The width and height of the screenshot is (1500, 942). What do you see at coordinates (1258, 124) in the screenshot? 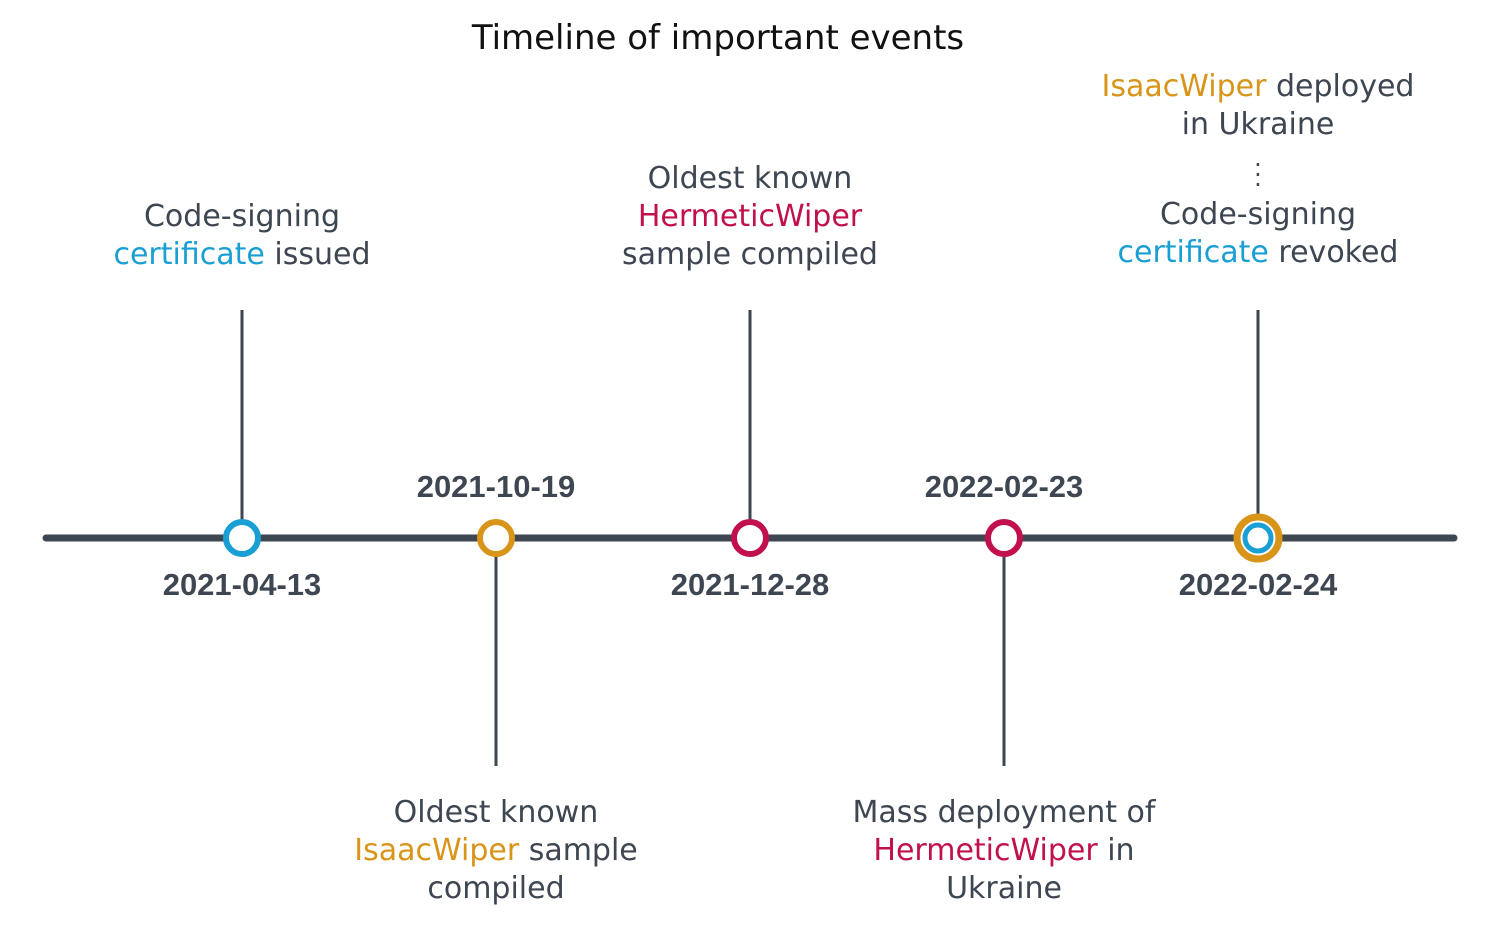
I see `label-line: in Ukraine` at bounding box center [1258, 124].